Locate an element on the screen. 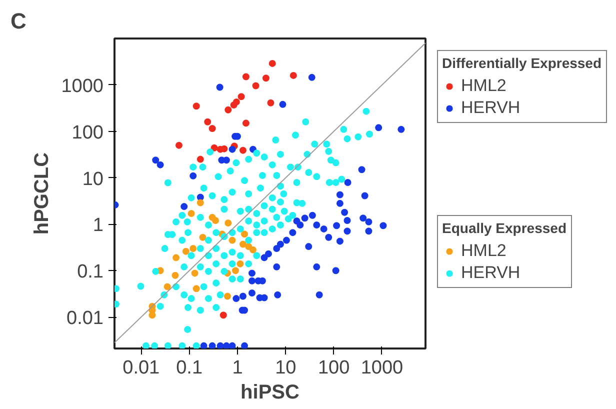 This screenshot has width=616, height=409. x-tick-label: 1000 is located at coordinates (382, 368).